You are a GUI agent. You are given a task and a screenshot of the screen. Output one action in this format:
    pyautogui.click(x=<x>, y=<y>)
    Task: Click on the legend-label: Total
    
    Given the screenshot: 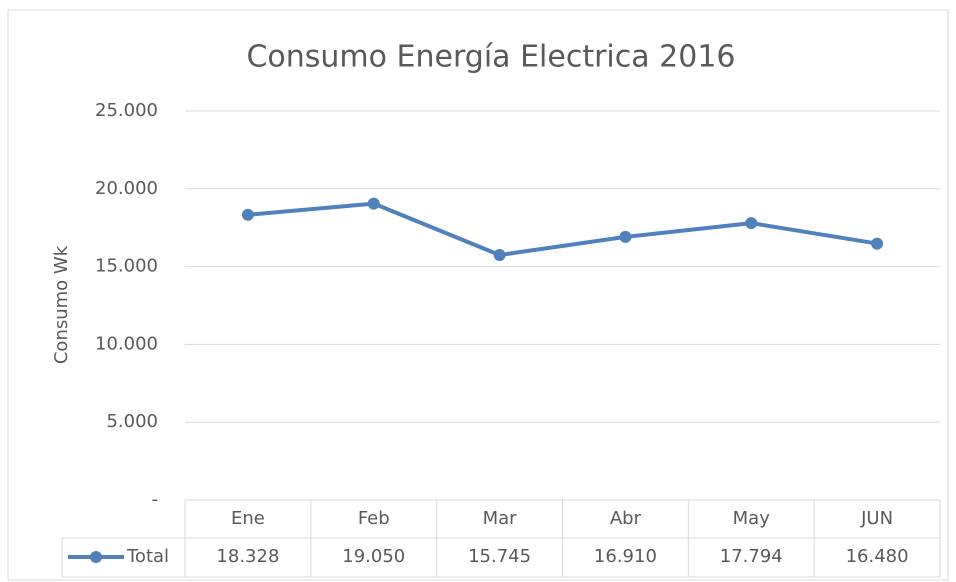 What is the action you would take?
    pyautogui.click(x=147, y=556)
    